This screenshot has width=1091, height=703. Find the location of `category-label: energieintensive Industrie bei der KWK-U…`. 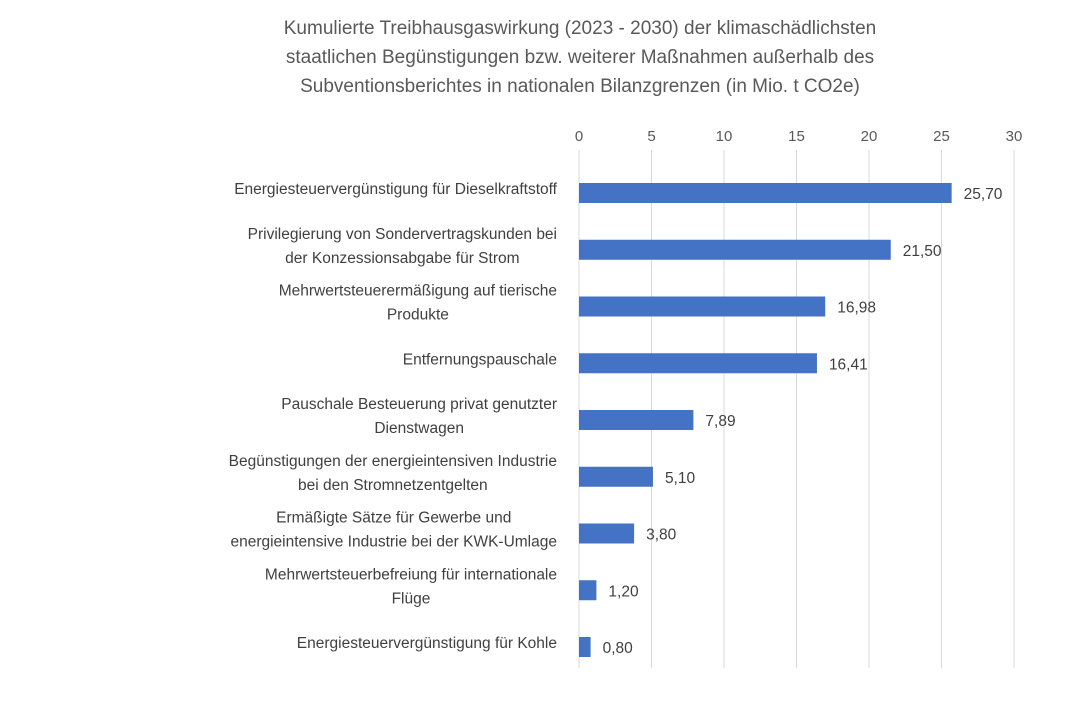

category-label: energieintensive Industrie bei der KWK-U… is located at coordinates (393, 542).